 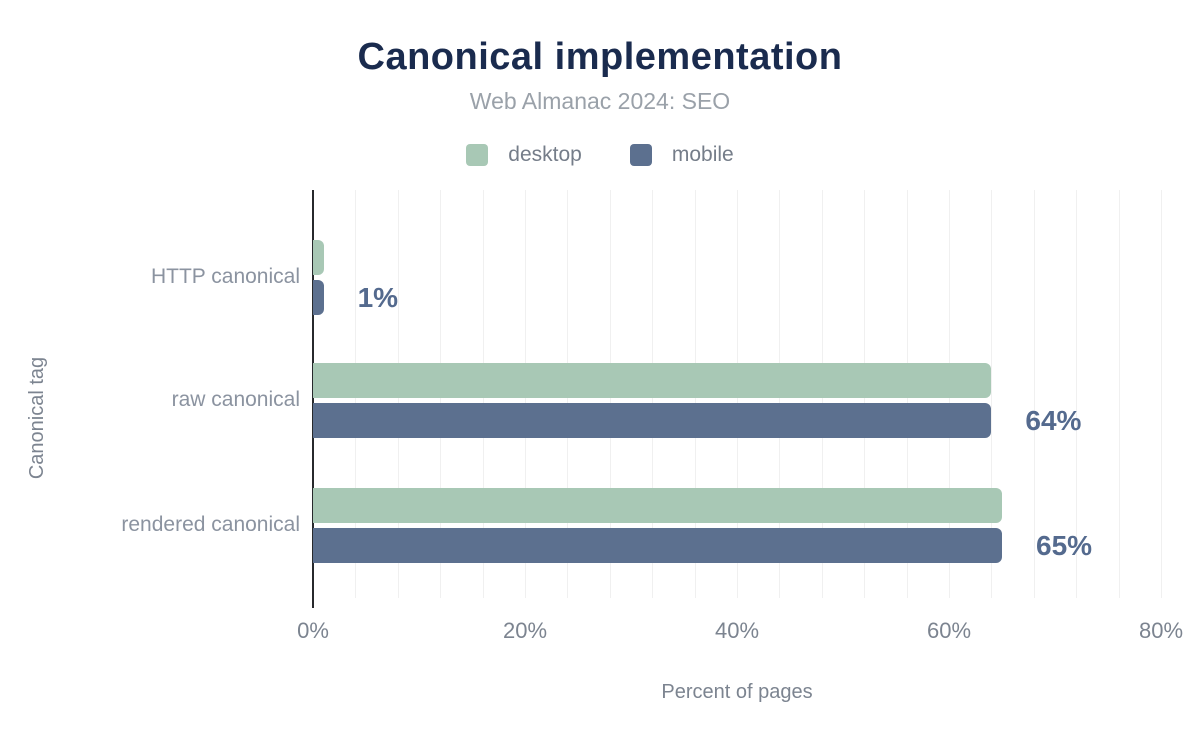 What do you see at coordinates (318, 297) in the screenshot?
I see `bar-mobile-HTTP-canonical` at bounding box center [318, 297].